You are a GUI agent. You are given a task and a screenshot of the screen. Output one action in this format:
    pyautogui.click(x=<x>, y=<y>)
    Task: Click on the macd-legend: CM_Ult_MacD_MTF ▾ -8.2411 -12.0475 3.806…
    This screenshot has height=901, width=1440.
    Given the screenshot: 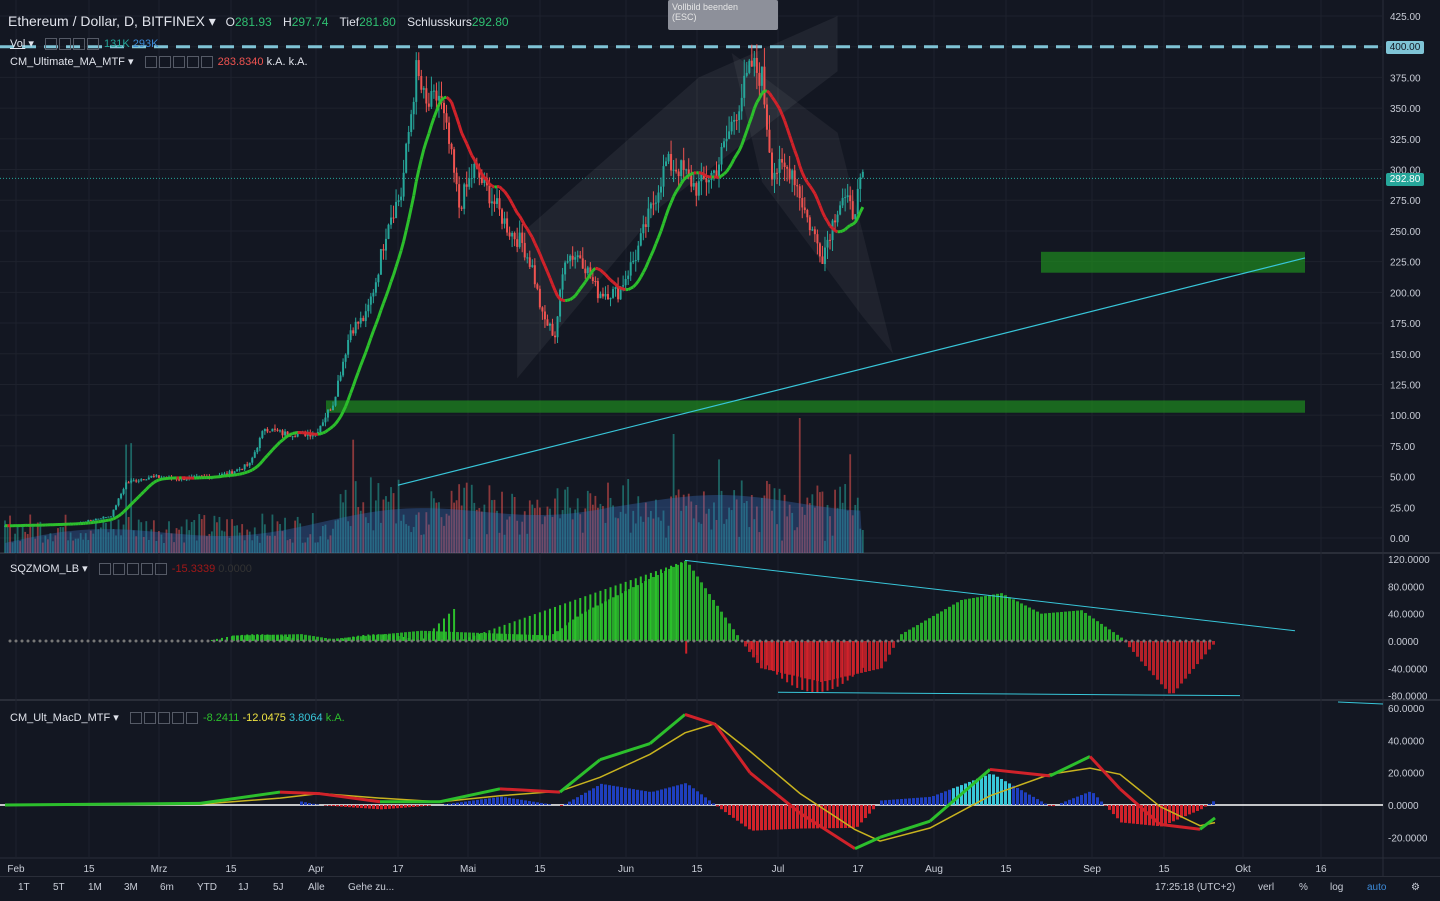 What is the action you would take?
    pyautogui.click(x=177, y=717)
    